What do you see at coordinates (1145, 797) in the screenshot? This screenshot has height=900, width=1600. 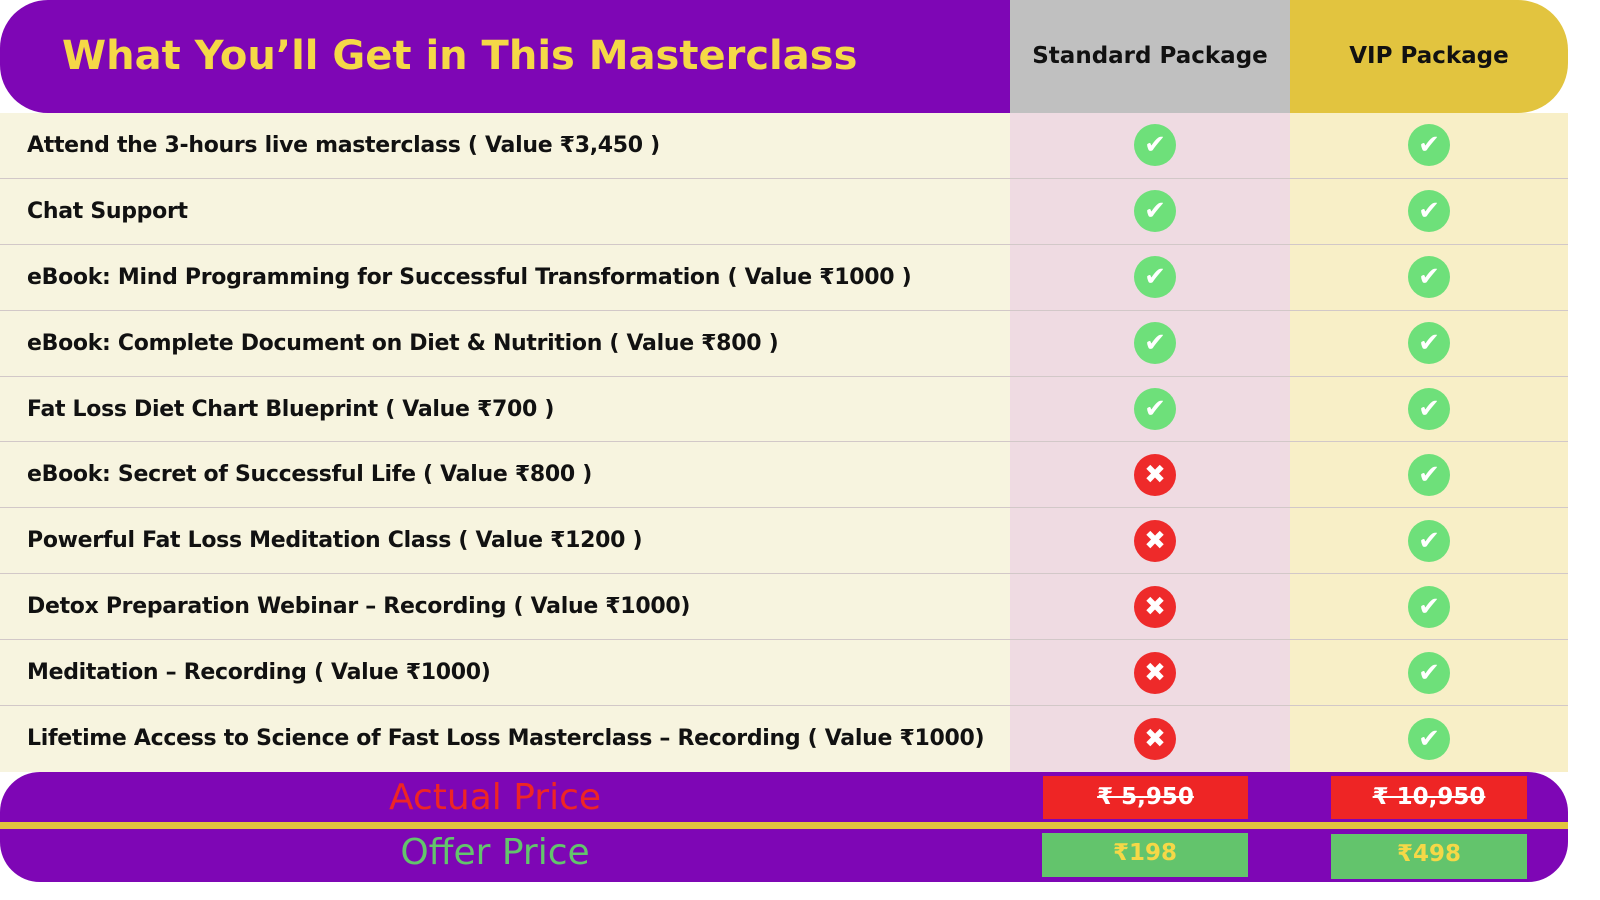 I see `standard-actual-price: ₹ 5,950` at bounding box center [1145, 797].